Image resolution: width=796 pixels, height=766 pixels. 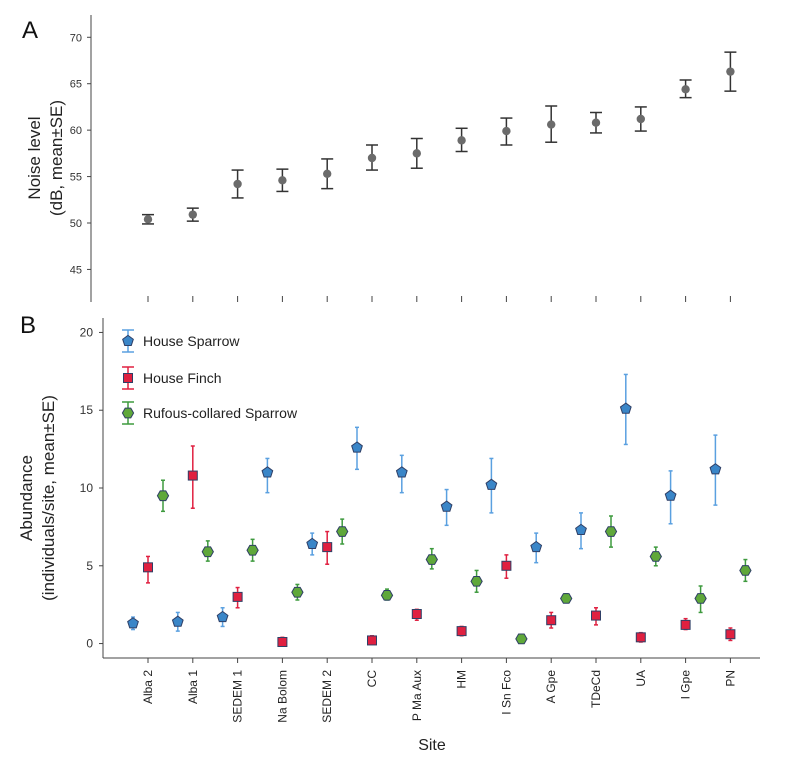 I want to click on panel-a-ylabel-line1: Noise level, so click(x=34, y=157).